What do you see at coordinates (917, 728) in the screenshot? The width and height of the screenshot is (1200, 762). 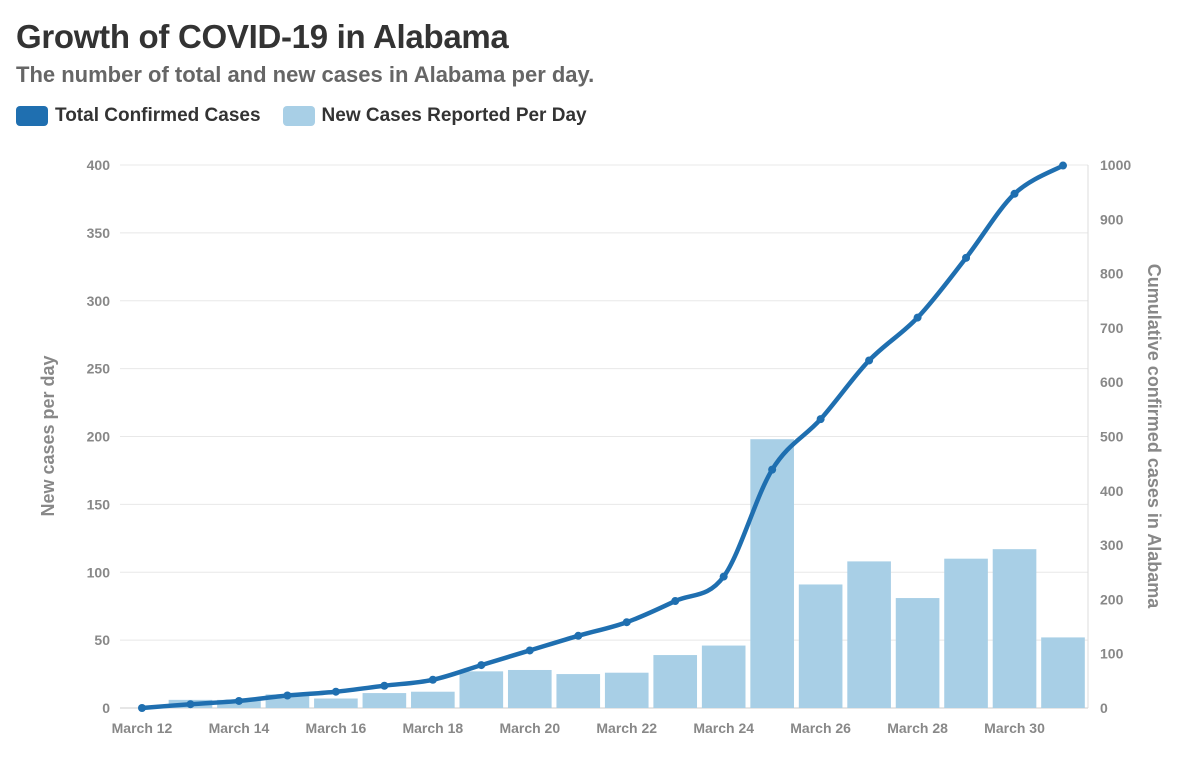 I see `x-tick-label: March 28` at bounding box center [917, 728].